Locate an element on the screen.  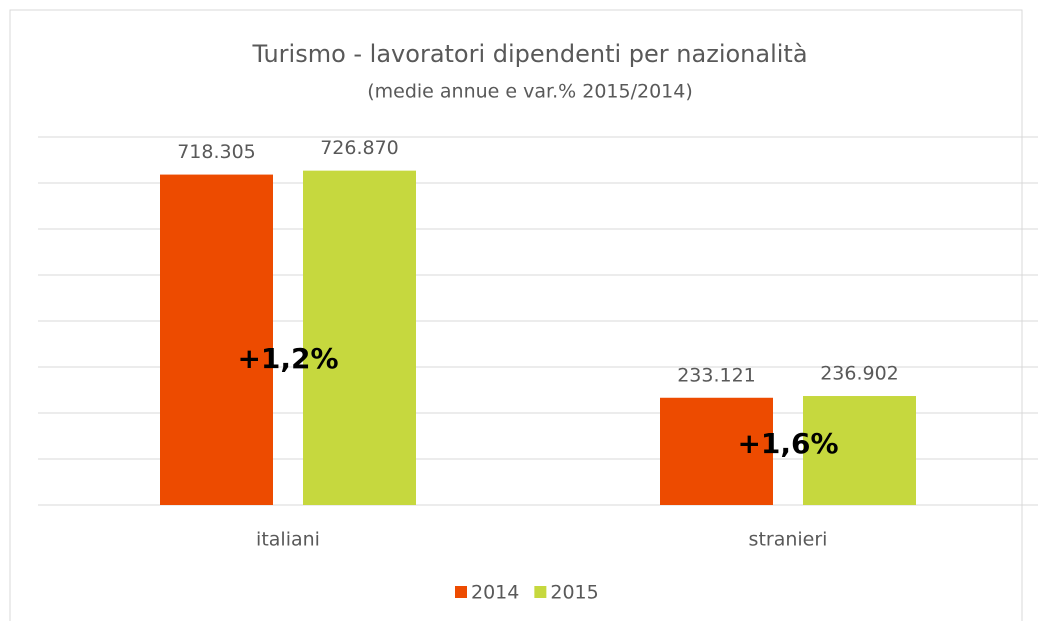
legend-label: 2015 is located at coordinates (574, 593).